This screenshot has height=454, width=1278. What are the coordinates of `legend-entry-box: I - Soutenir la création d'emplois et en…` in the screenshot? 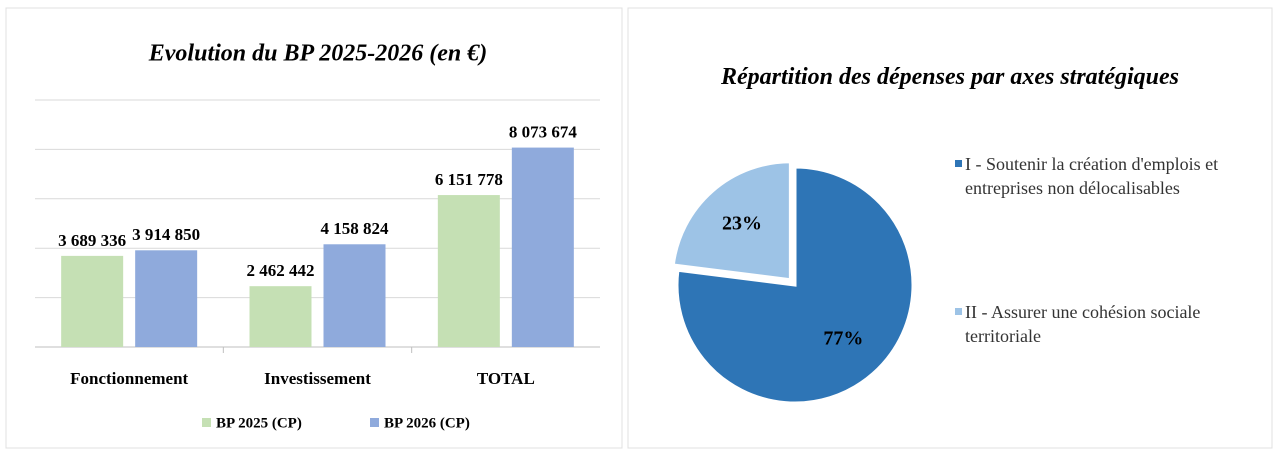 It's located at (1092, 176).